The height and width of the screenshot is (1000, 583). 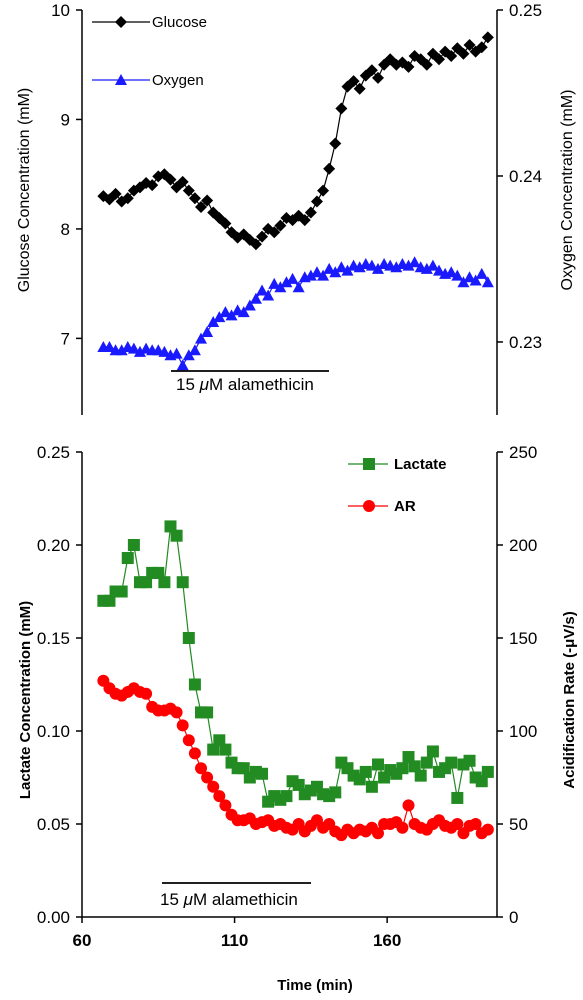 I want to click on bottom-right-tick-label: 50, so click(x=518, y=824).